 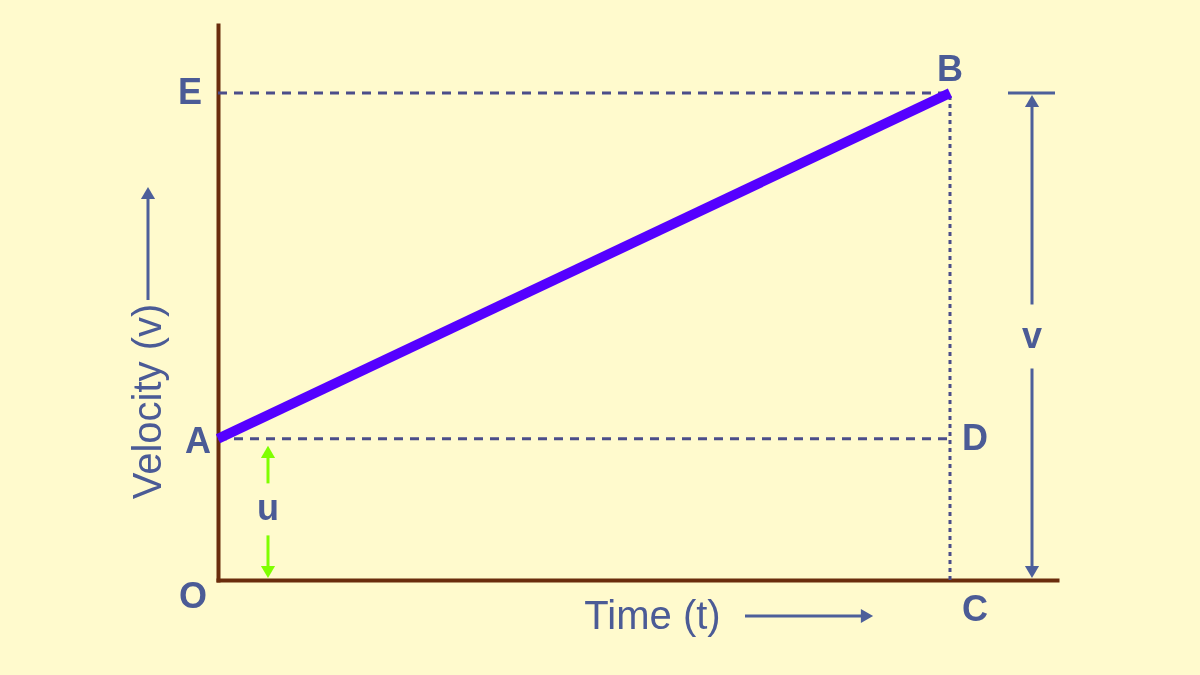 I want to click on text: B, so click(x=950, y=68).